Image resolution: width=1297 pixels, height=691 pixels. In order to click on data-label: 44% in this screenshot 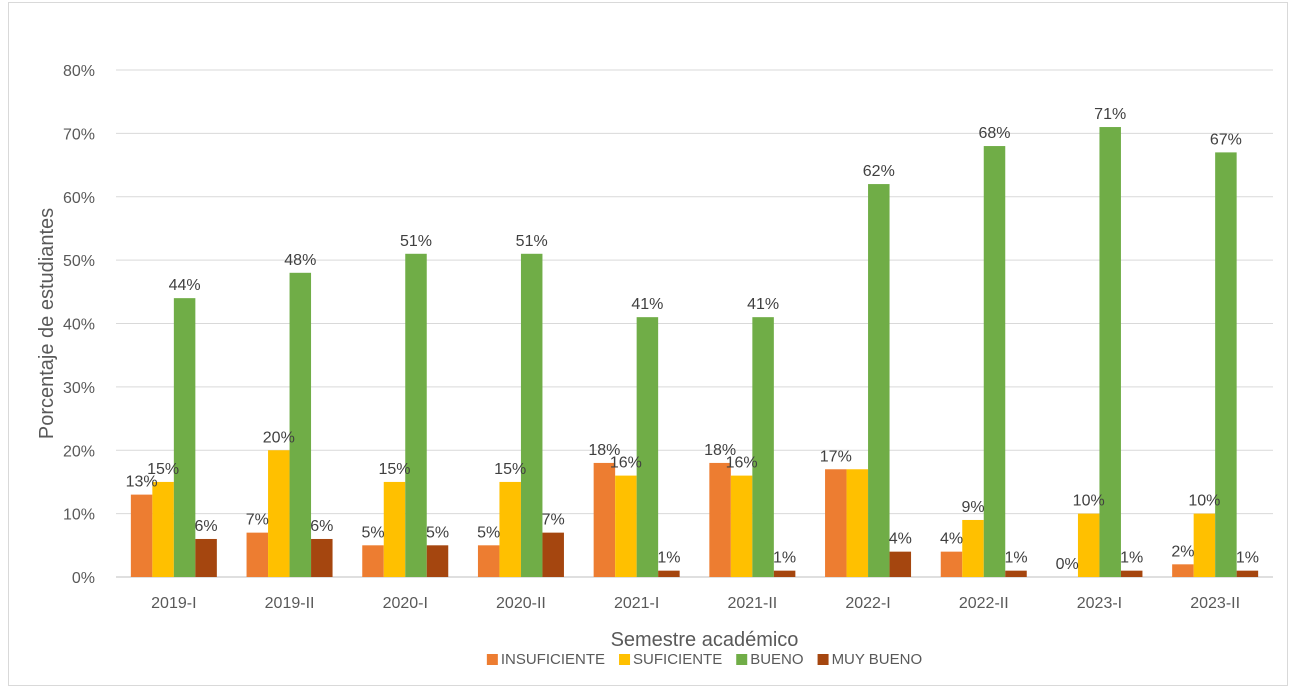, I will do `click(185, 285)`.